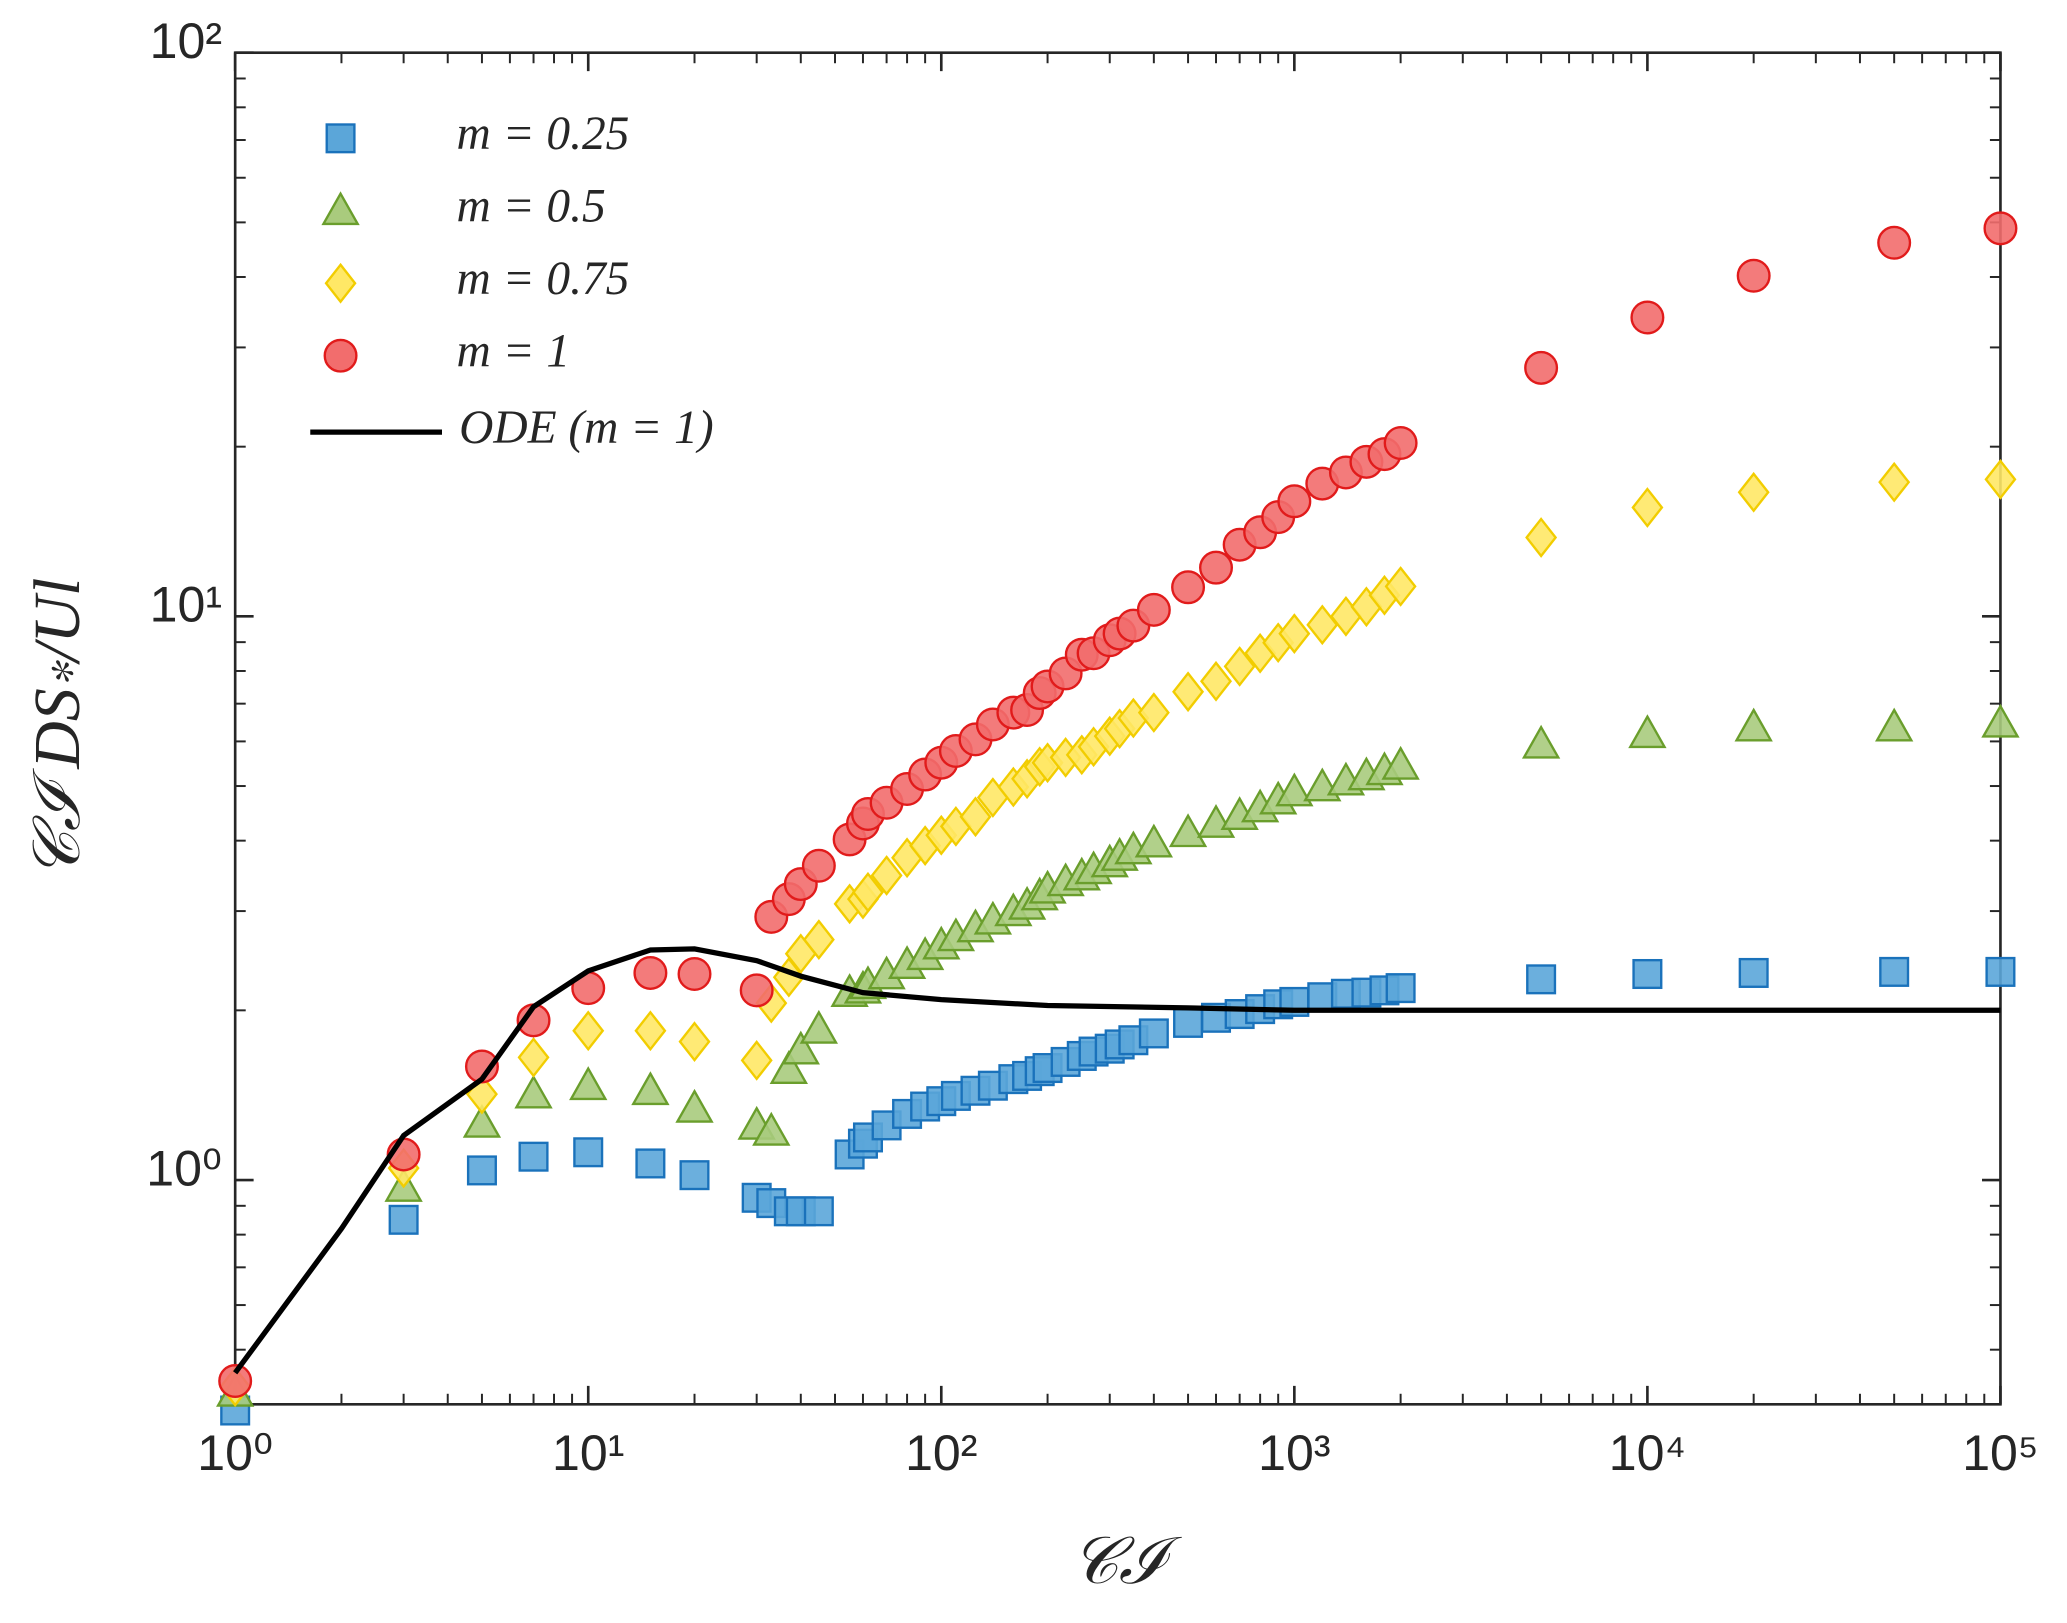  What do you see at coordinates (1647, 1453) in the screenshot?
I see `x-tick-label: 10⁴` at bounding box center [1647, 1453].